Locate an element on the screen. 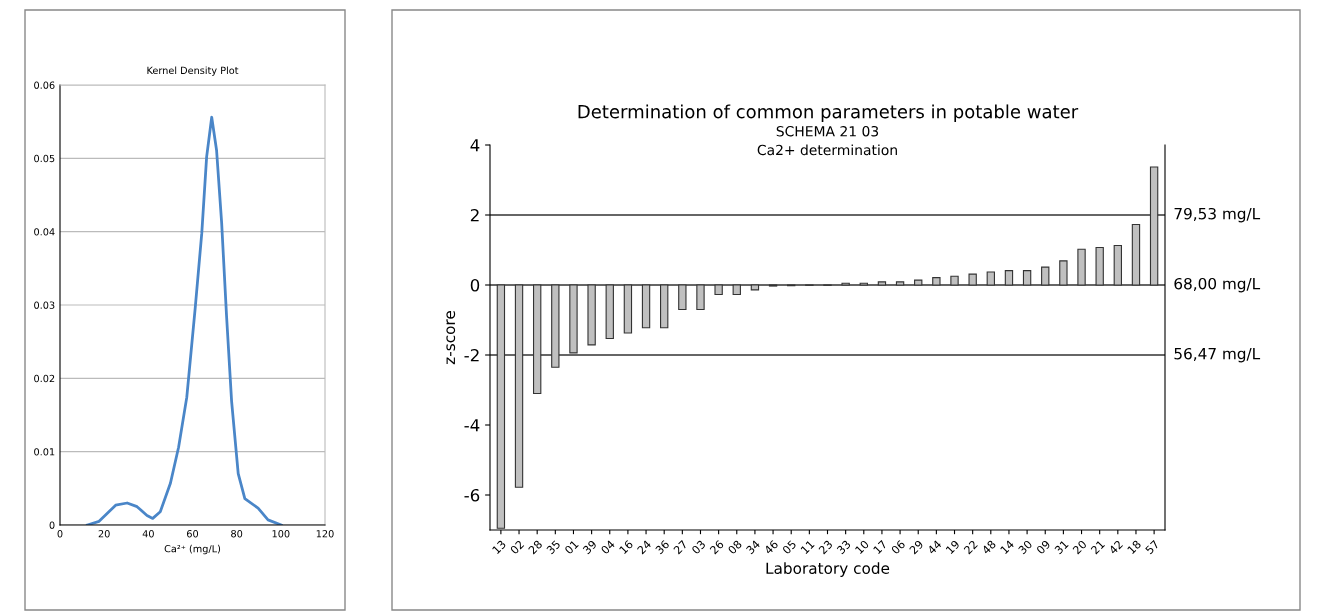  x-axis-title: Ca²⁺ (mg/L) is located at coordinates (192, 549).